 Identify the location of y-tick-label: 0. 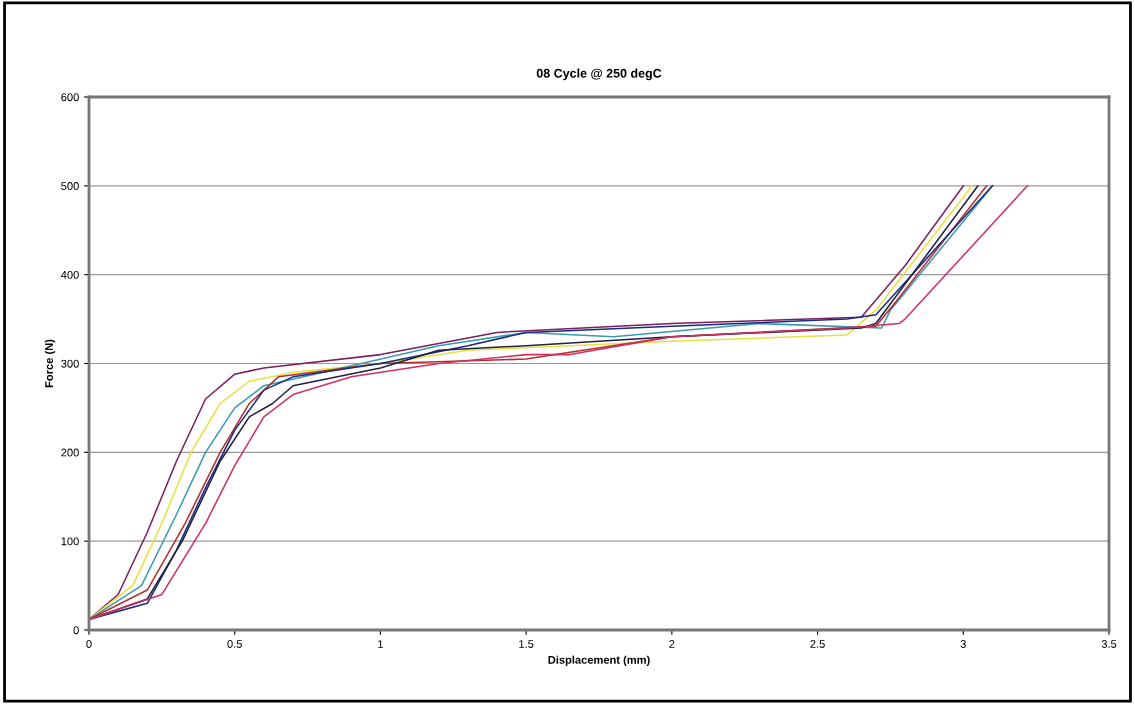
(76, 630).